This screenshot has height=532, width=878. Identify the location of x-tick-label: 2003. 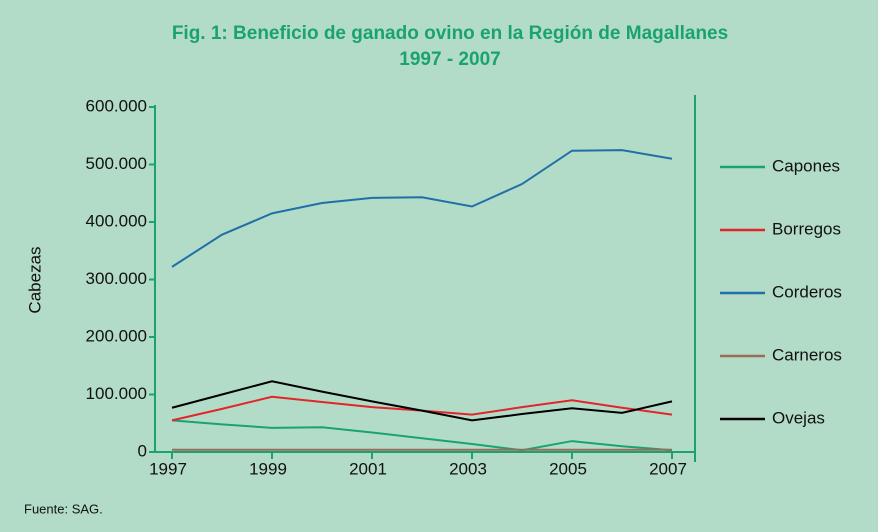
(468, 468).